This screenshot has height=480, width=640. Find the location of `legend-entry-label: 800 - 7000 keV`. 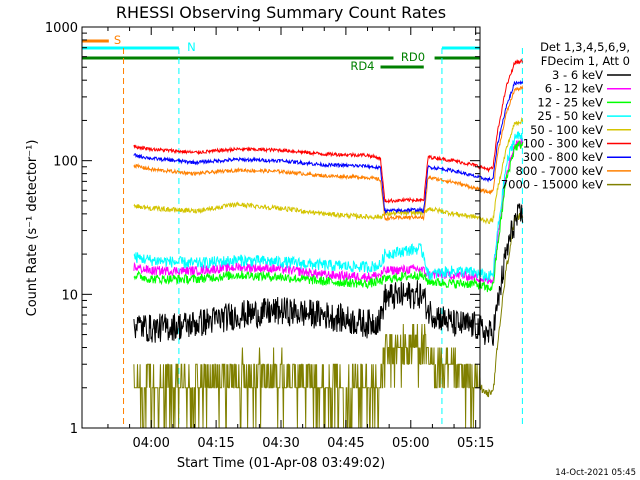

legend-entry-label: 800 - 7000 keV is located at coordinates (559, 171).